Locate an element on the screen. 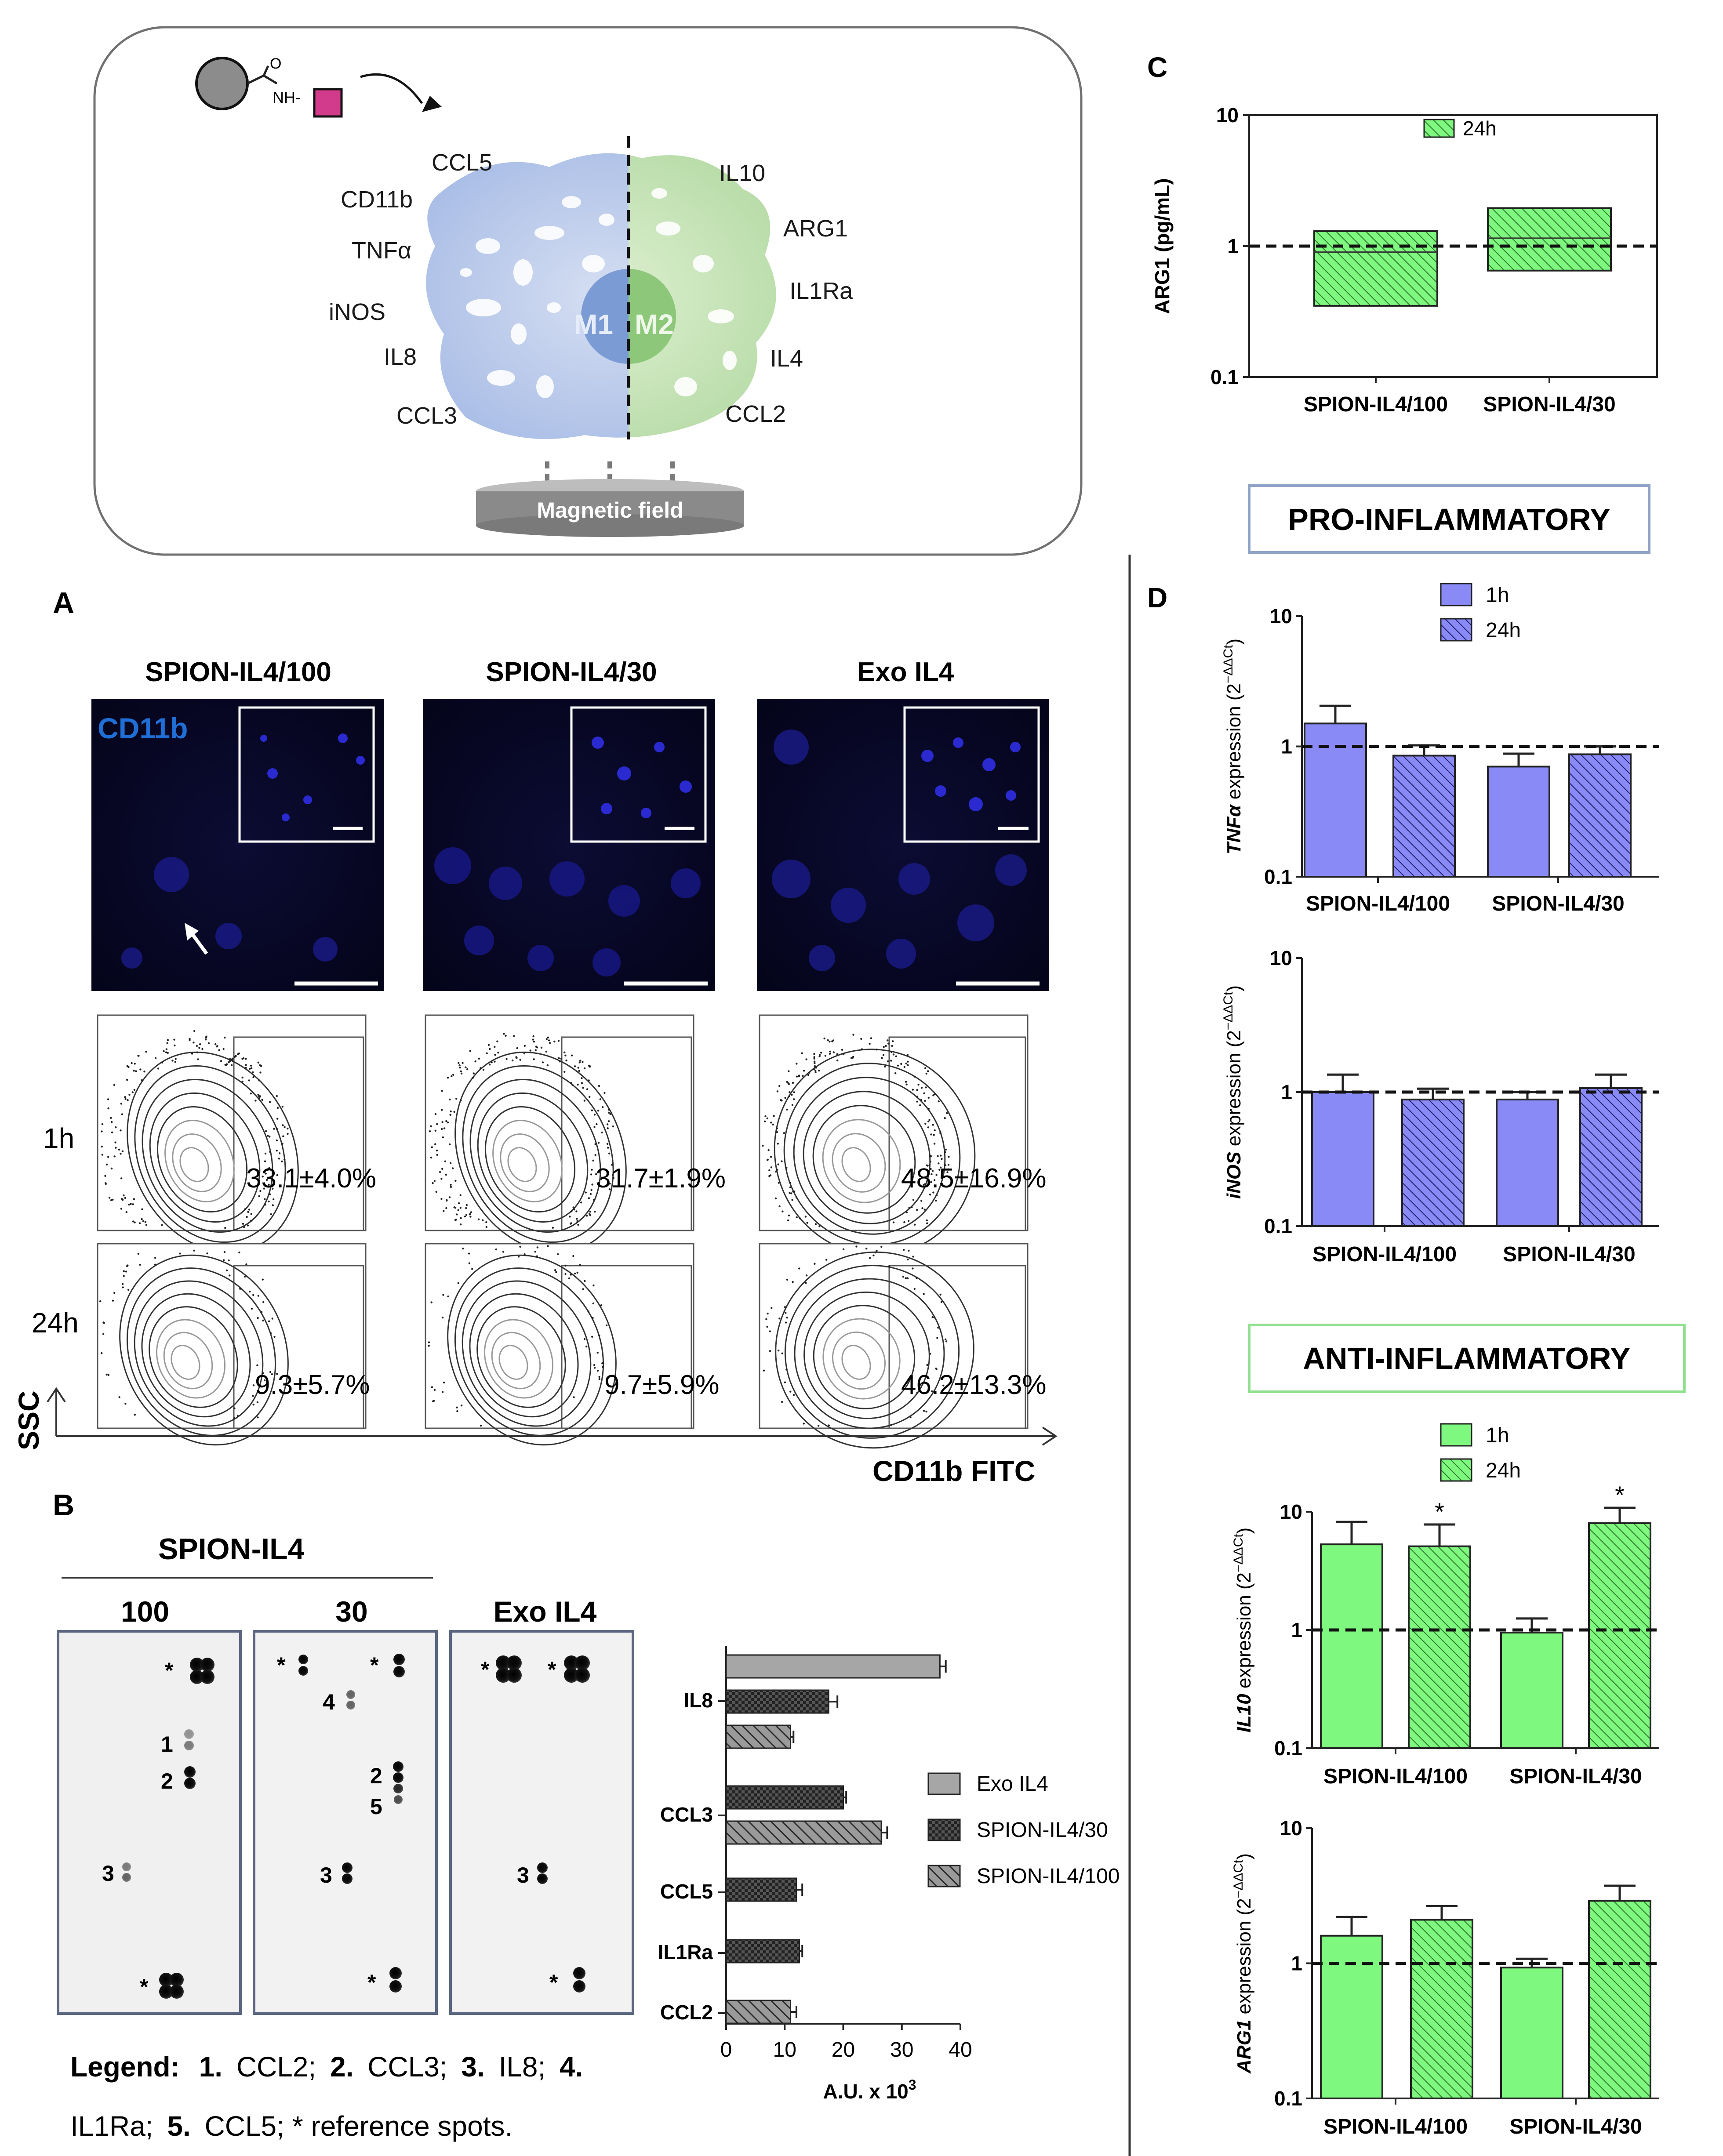  legend-num: 2. is located at coordinates (341, 2067).